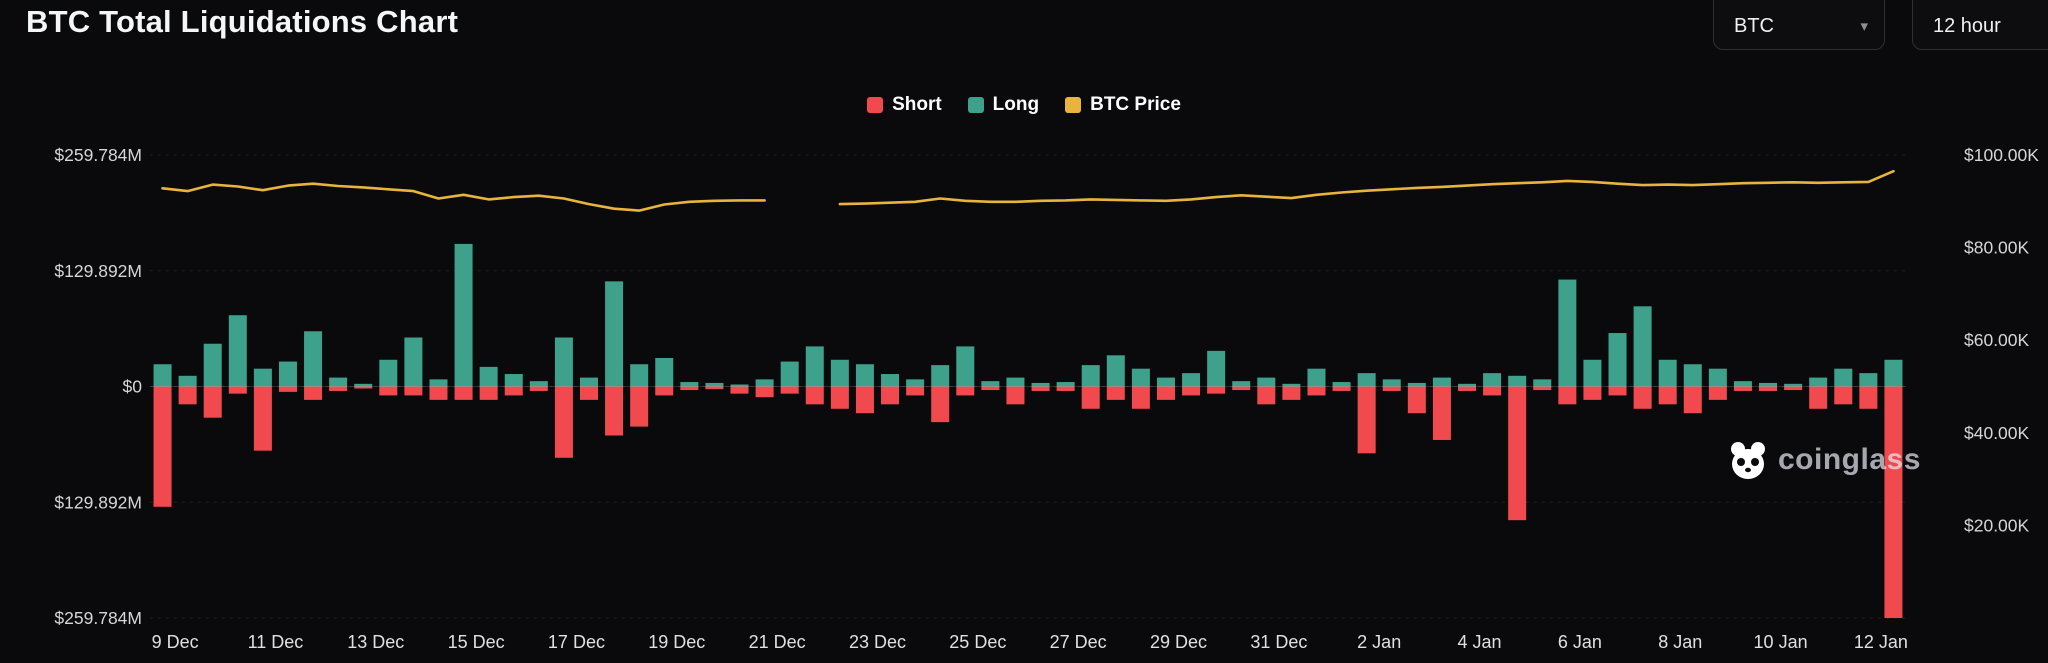 The width and height of the screenshot is (2048, 663). Describe the element at coordinates (1123, 105) in the screenshot. I see `legend-item-btc-price: BTC Price` at that location.